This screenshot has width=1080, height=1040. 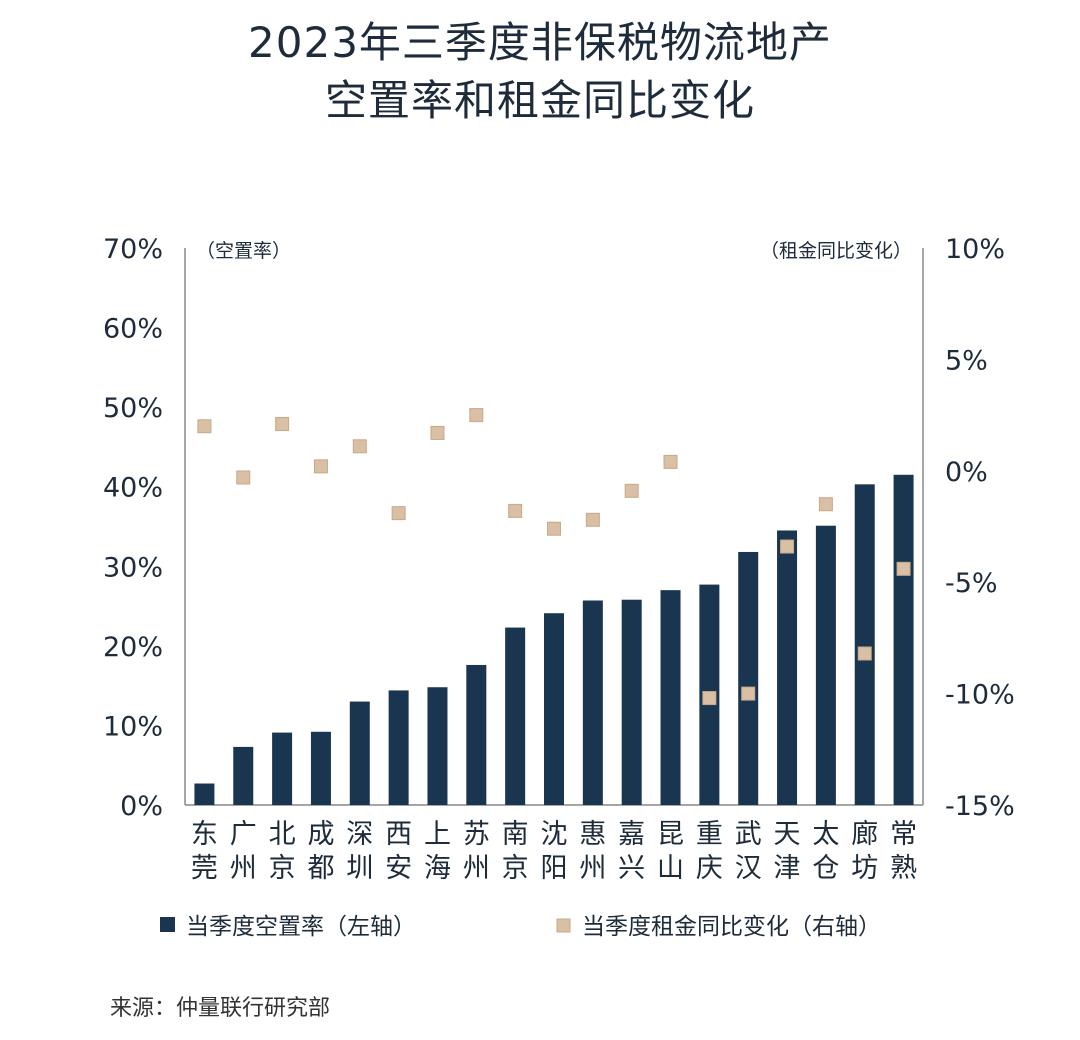 What do you see at coordinates (971, 583) in the screenshot?
I see `right-tick-label: -5%` at bounding box center [971, 583].